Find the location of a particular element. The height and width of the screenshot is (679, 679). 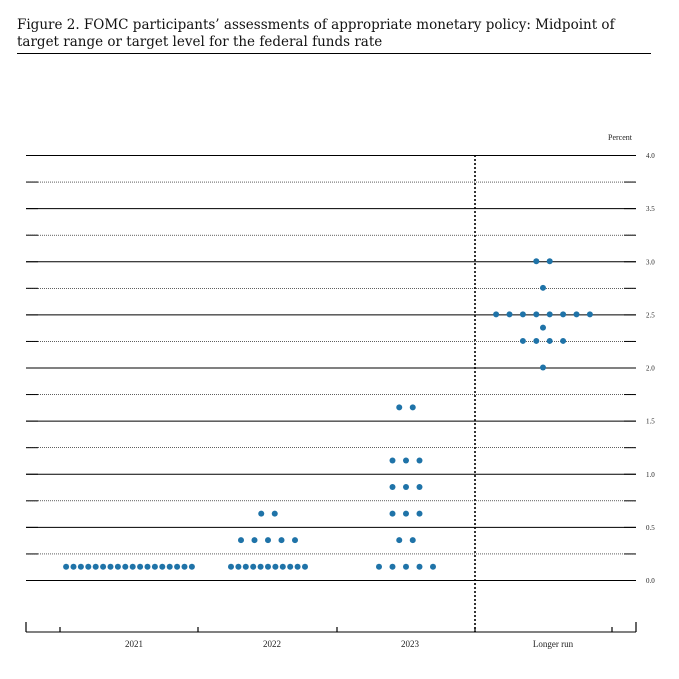

y-axis-label: Percent is located at coordinates (620, 137).